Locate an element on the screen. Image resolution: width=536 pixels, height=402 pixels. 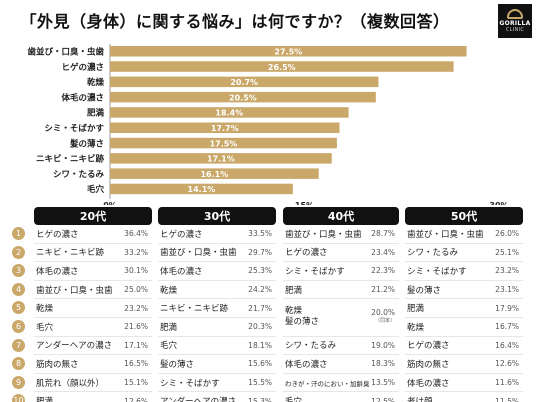
row-value: 24.2% is located at coordinates (260, 290).